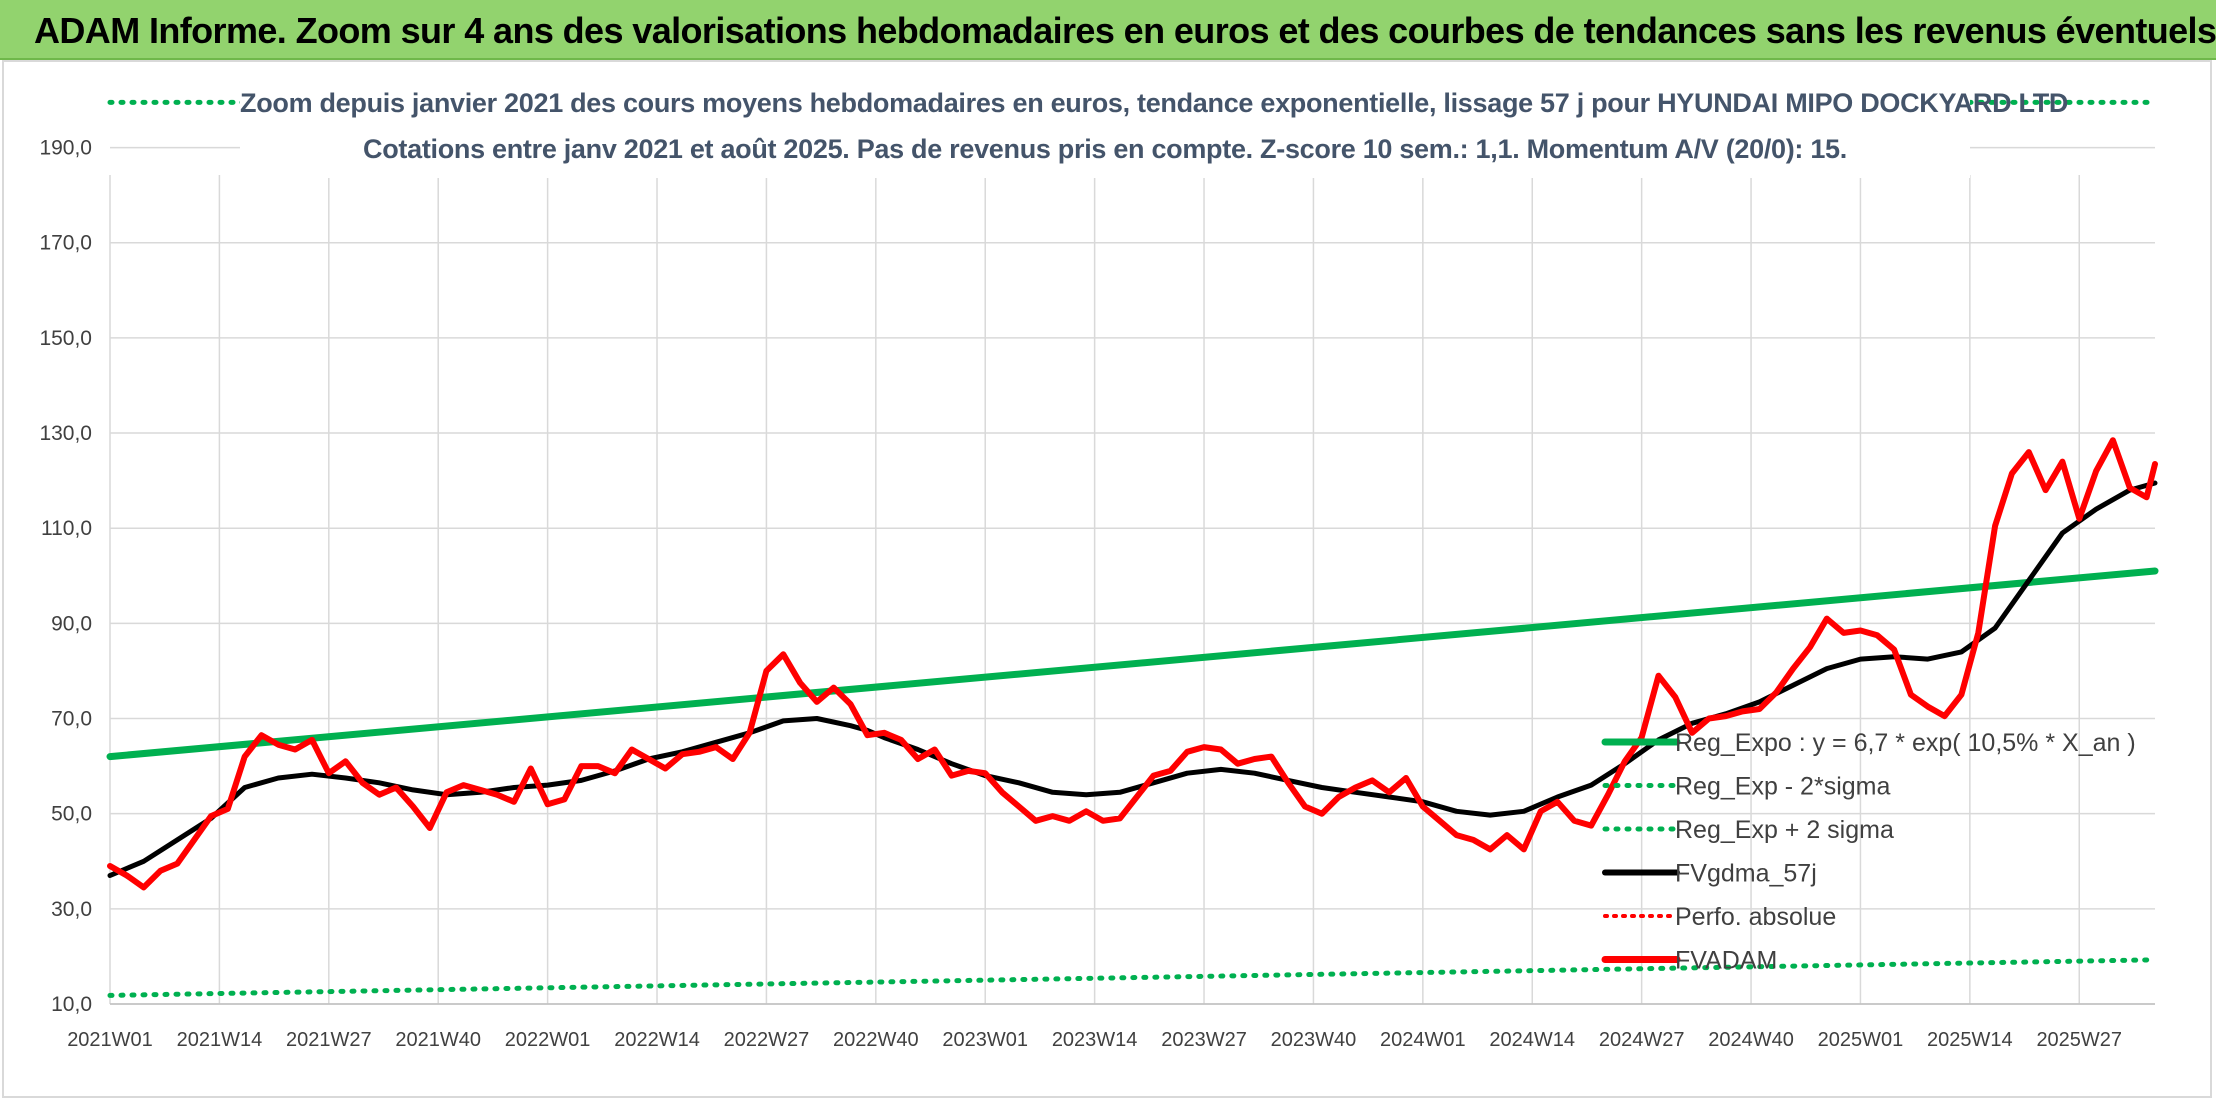  I want to click on y-tick-label: 130,0, so click(65, 433).